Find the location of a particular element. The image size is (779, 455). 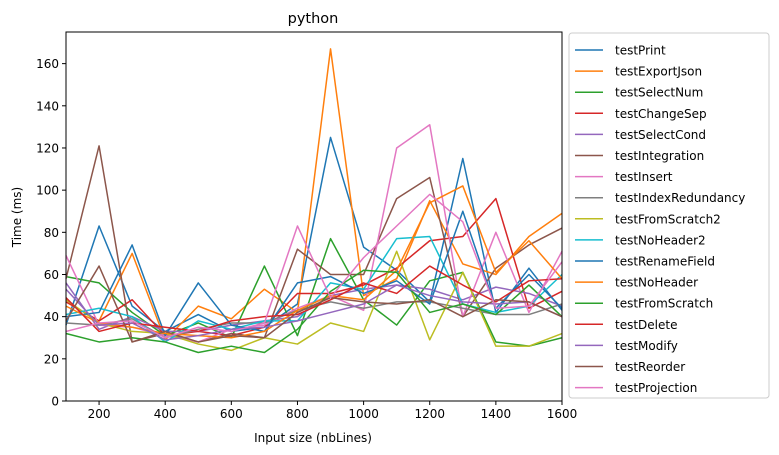

series-line-testReorder is located at coordinates (314, 304).